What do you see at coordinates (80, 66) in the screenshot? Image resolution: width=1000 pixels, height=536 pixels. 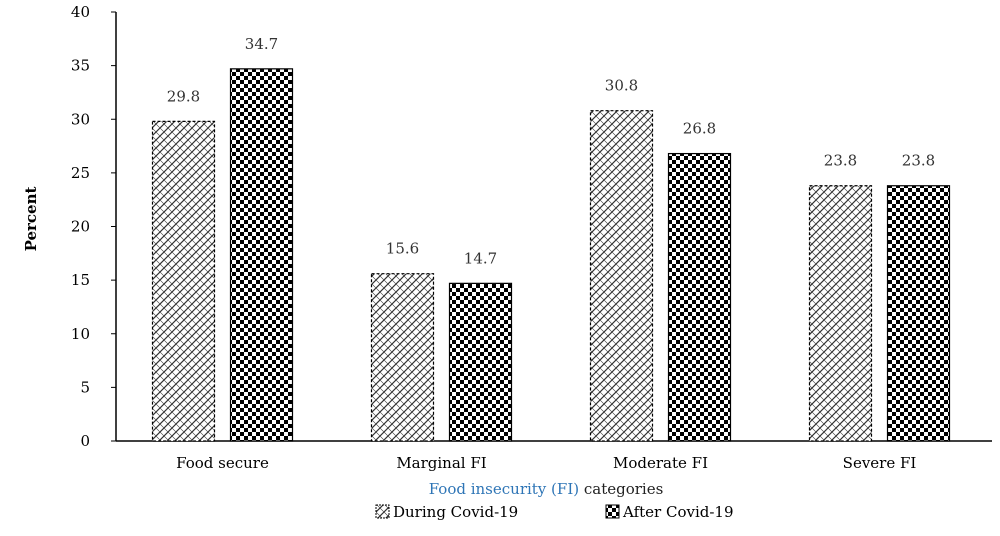 I see `y-tick-label: 35` at bounding box center [80, 66].